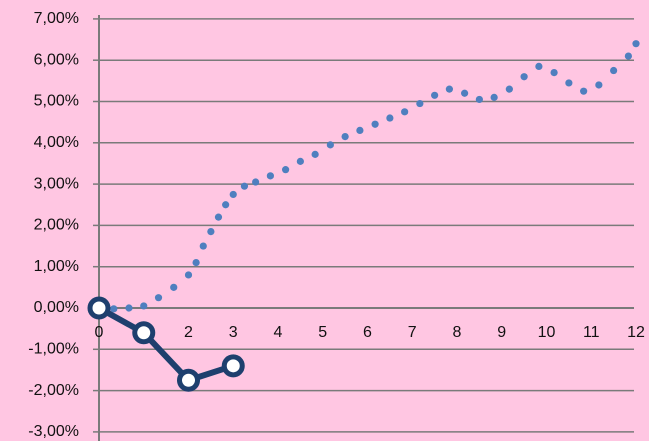 The height and width of the screenshot is (441, 649). What do you see at coordinates (457, 332) in the screenshot?
I see `x-tick-label: 8` at bounding box center [457, 332].